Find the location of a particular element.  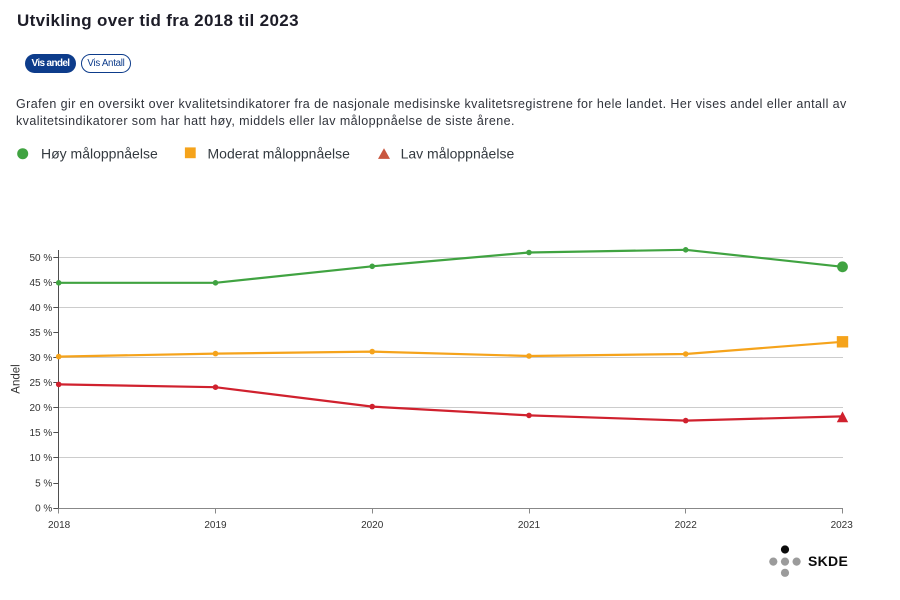

svg-text: 2023 is located at coordinates (842, 525).